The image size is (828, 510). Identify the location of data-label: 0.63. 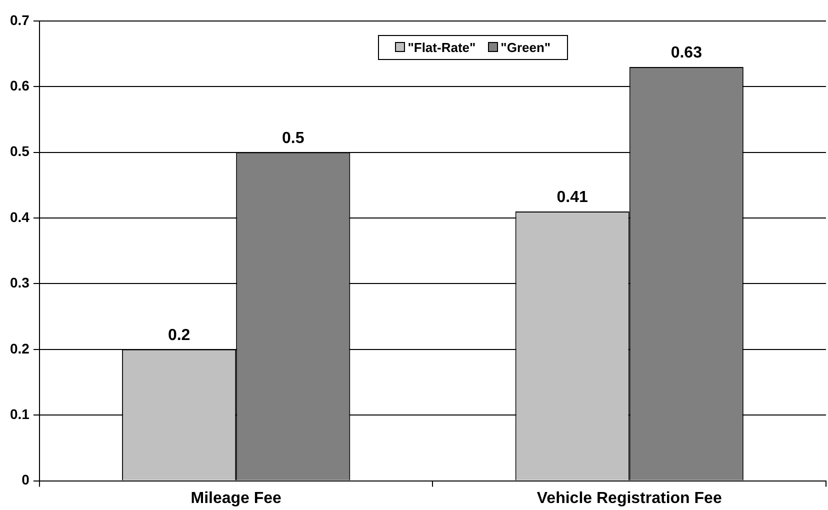
(686, 53).